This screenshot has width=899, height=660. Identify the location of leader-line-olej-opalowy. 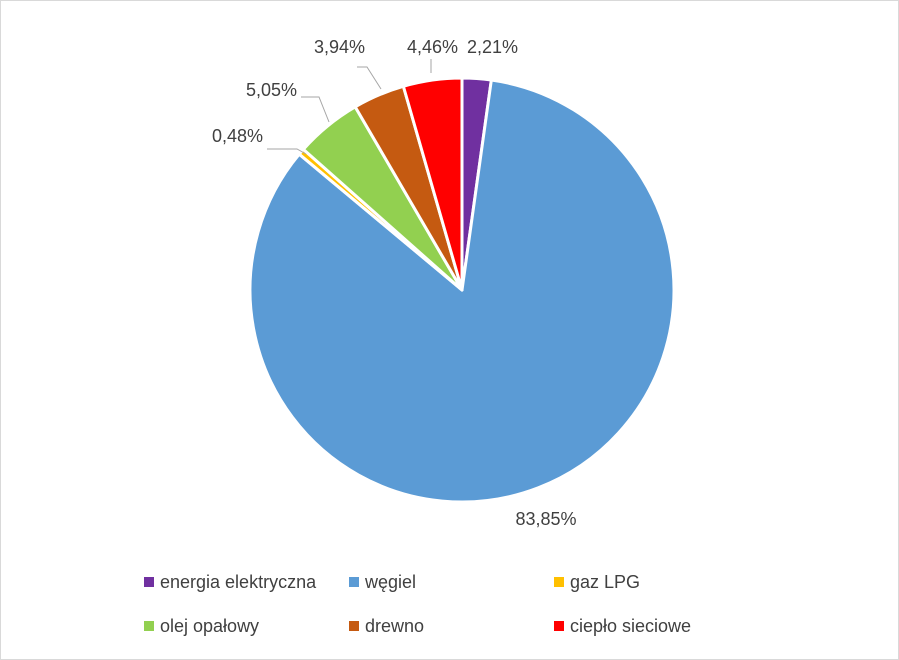
(315, 109).